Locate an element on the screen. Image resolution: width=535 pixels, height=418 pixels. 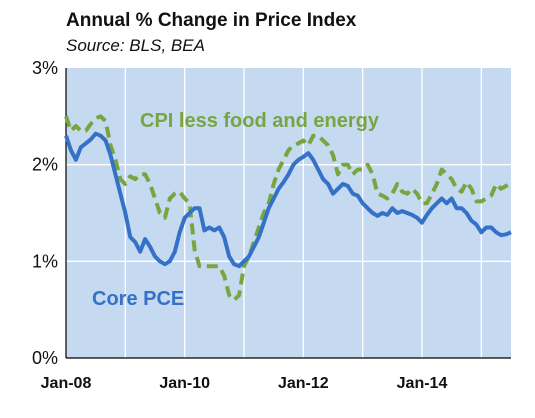
x-tick-labels: Jan-08 Jan-10 Jan-12 Jan-14 is located at coordinates (244, 383).